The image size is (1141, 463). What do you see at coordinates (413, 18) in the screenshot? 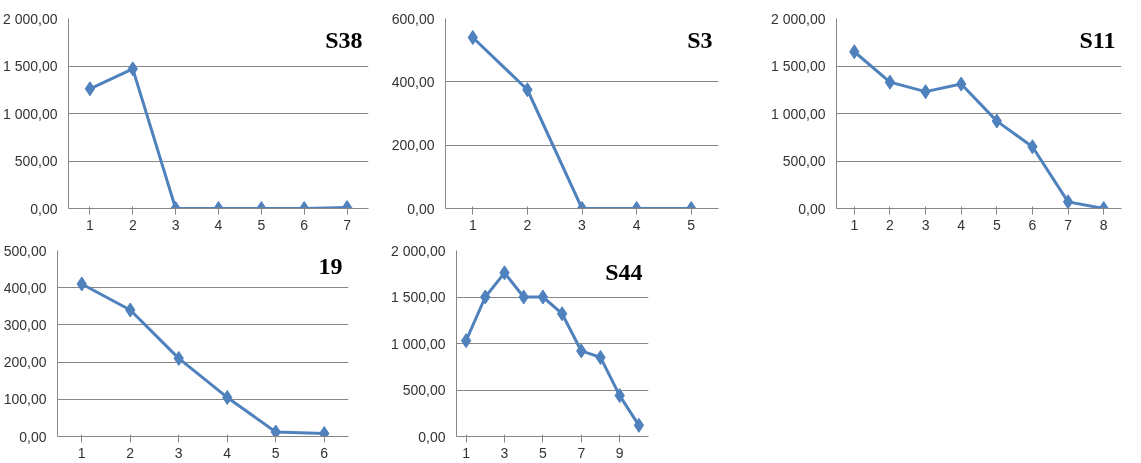
I see `y-tick-label: 600,00` at bounding box center [413, 18].